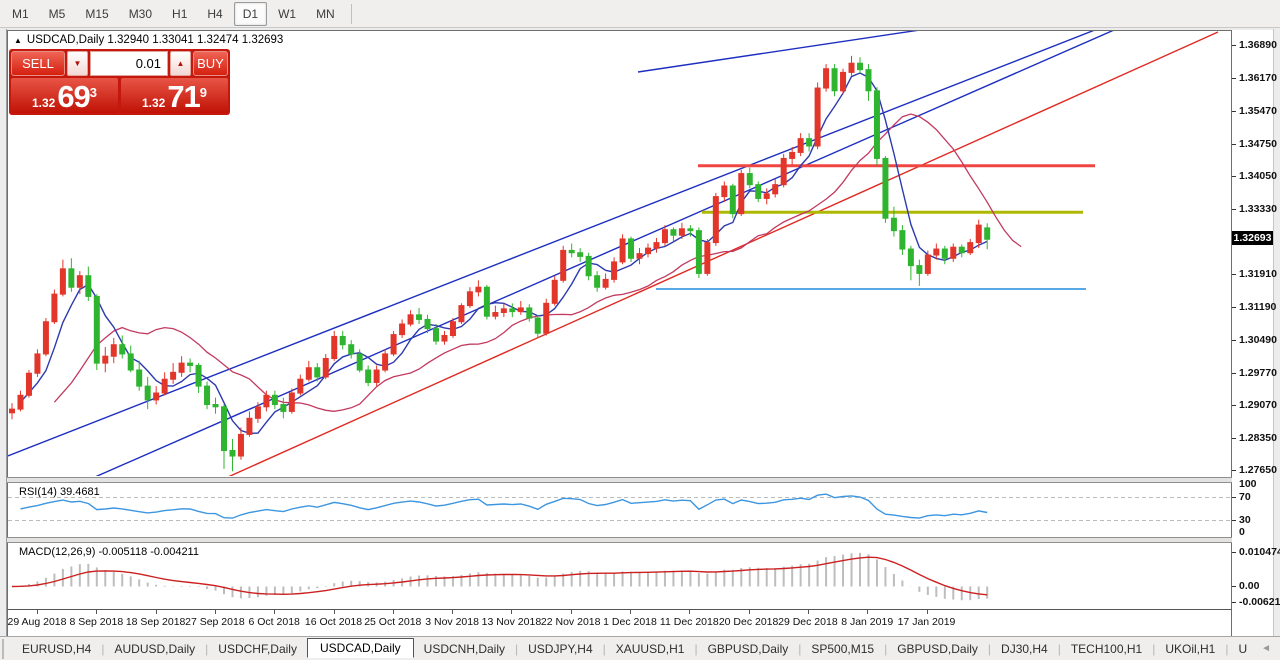 The width and height of the screenshot is (1280, 660). What do you see at coordinates (129, 63) in the screenshot?
I see `lot-size-input: 0.01` at bounding box center [129, 63].